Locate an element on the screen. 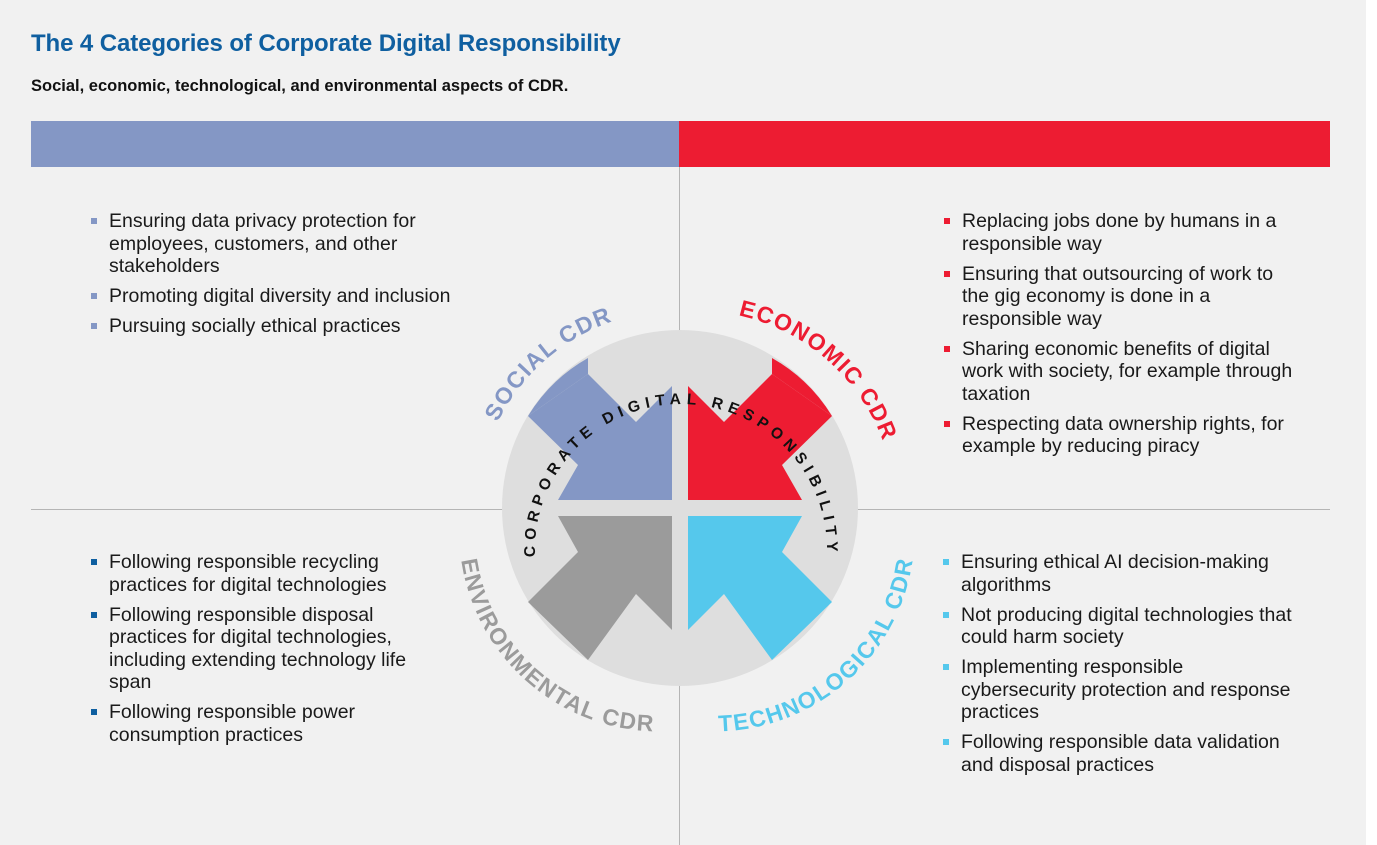 This screenshot has height=845, width=1377. list-item-text: Pursuing socially ethical practices is located at coordinates (255, 326).